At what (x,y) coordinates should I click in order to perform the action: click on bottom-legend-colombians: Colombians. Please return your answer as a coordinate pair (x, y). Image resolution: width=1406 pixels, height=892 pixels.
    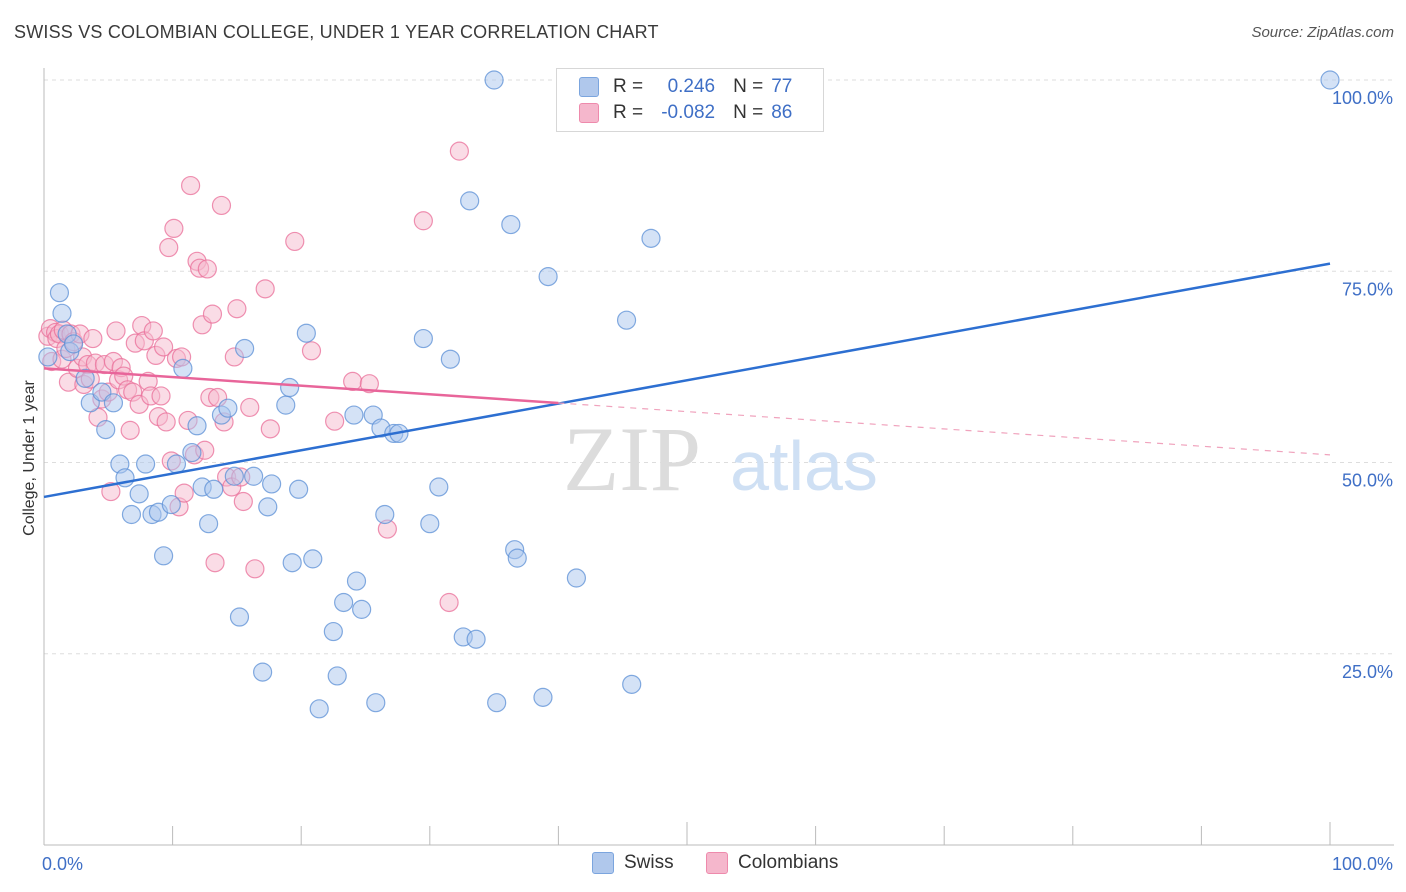
    Looking at the image, I should click on (772, 863).